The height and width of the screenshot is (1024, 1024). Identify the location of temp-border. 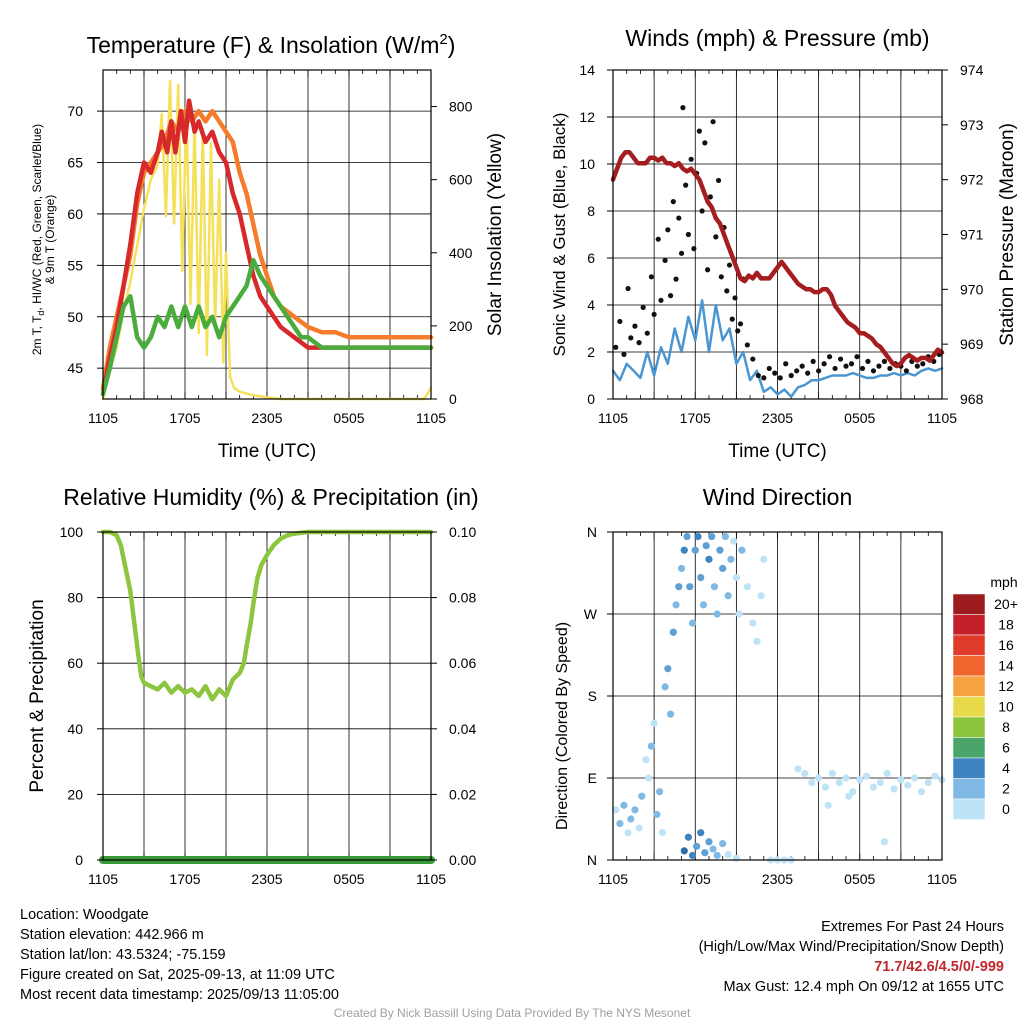
(267, 234).